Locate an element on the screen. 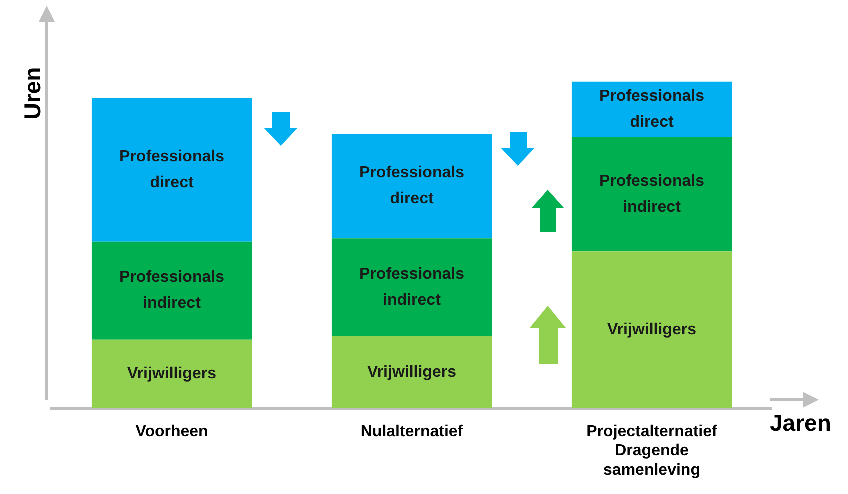 The height and width of the screenshot is (494, 848). x-tick-label: Nulalternatief is located at coordinates (412, 431).